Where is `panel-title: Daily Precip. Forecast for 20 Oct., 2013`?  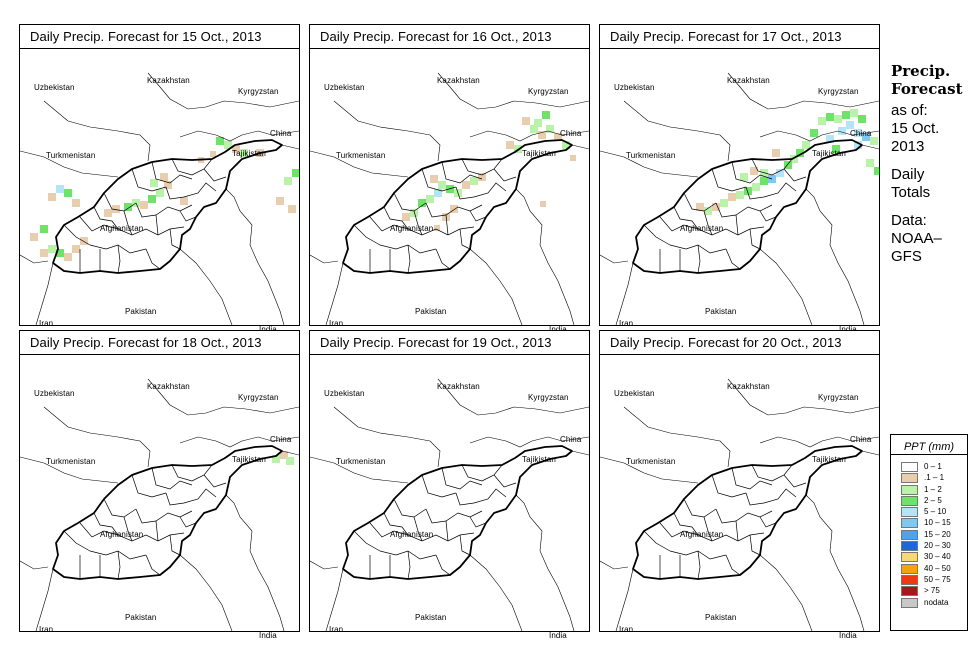
panel-title: Daily Precip. Forecast for 20 Oct., 2013 is located at coordinates (739, 343).